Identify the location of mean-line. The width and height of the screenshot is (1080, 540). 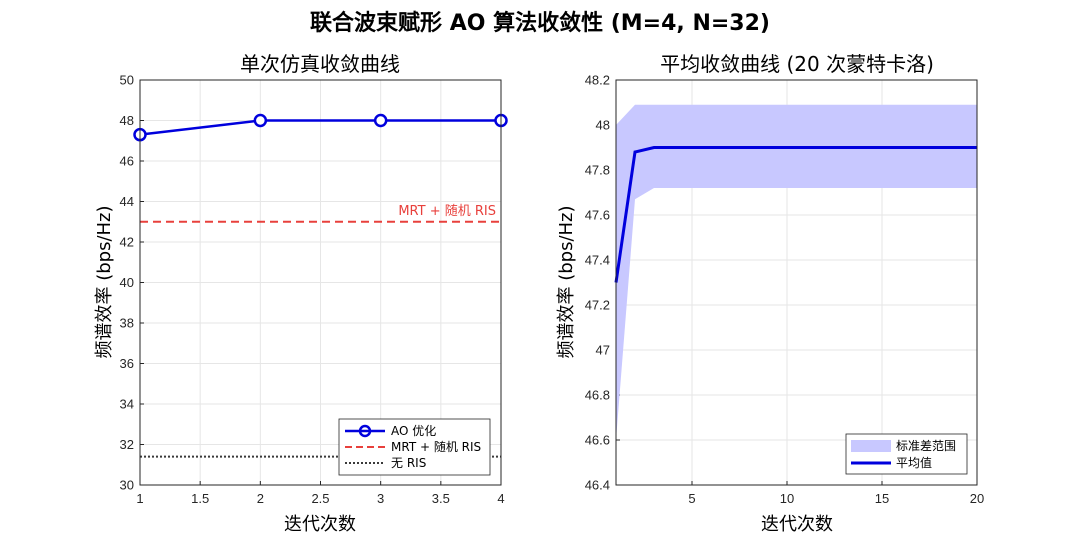
(795, 214).